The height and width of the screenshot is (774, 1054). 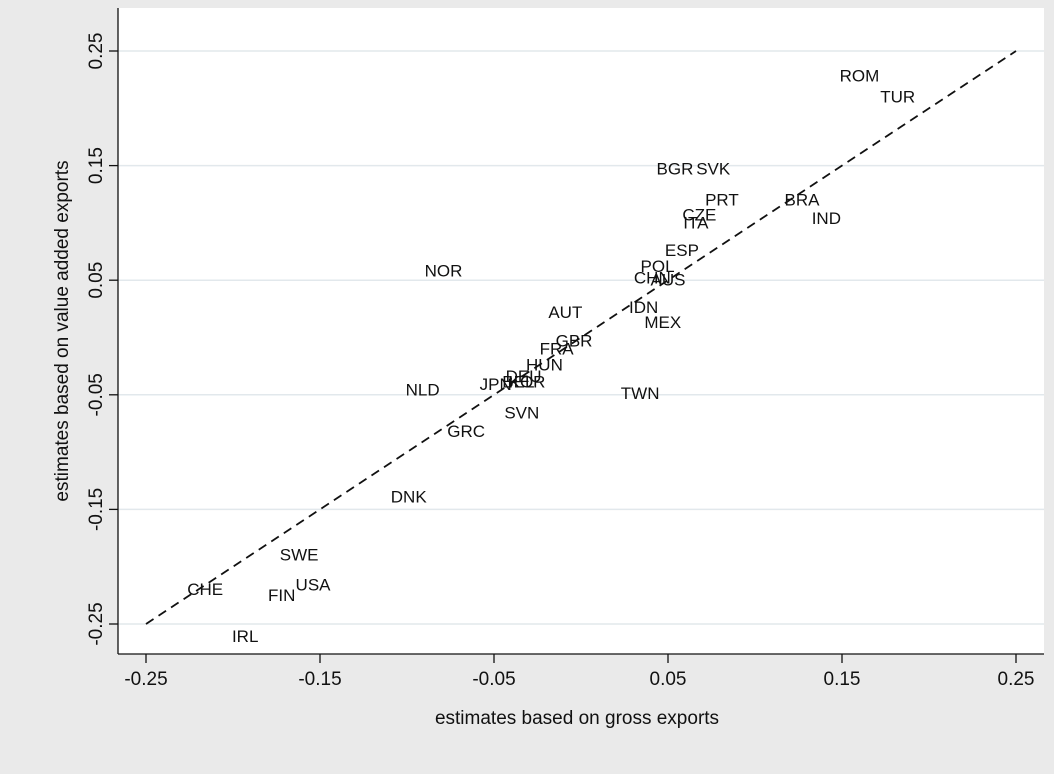 What do you see at coordinates (668, 679) in the screenshot?
I see `x-tick-label: 0.05` at bounding box center [668, 679].